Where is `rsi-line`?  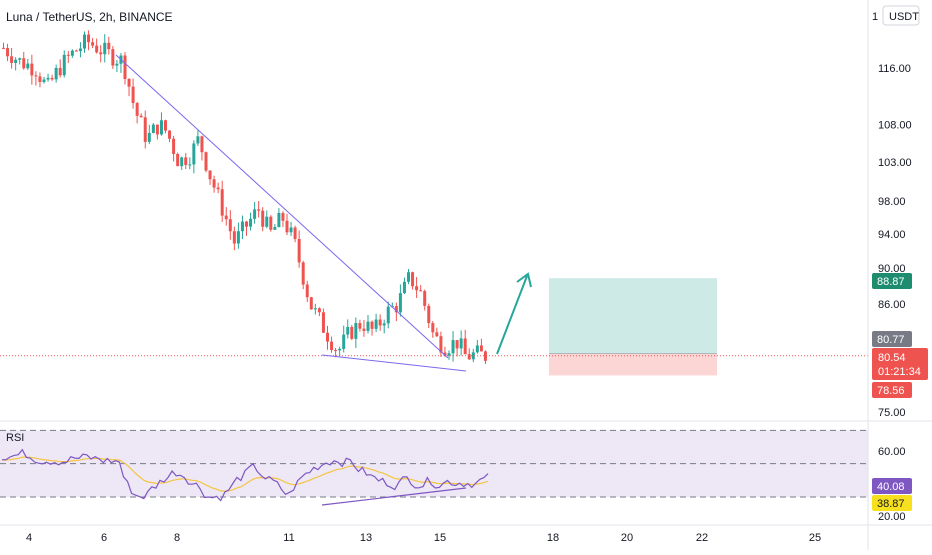 rsi-line is located at coordinates (245, 475).